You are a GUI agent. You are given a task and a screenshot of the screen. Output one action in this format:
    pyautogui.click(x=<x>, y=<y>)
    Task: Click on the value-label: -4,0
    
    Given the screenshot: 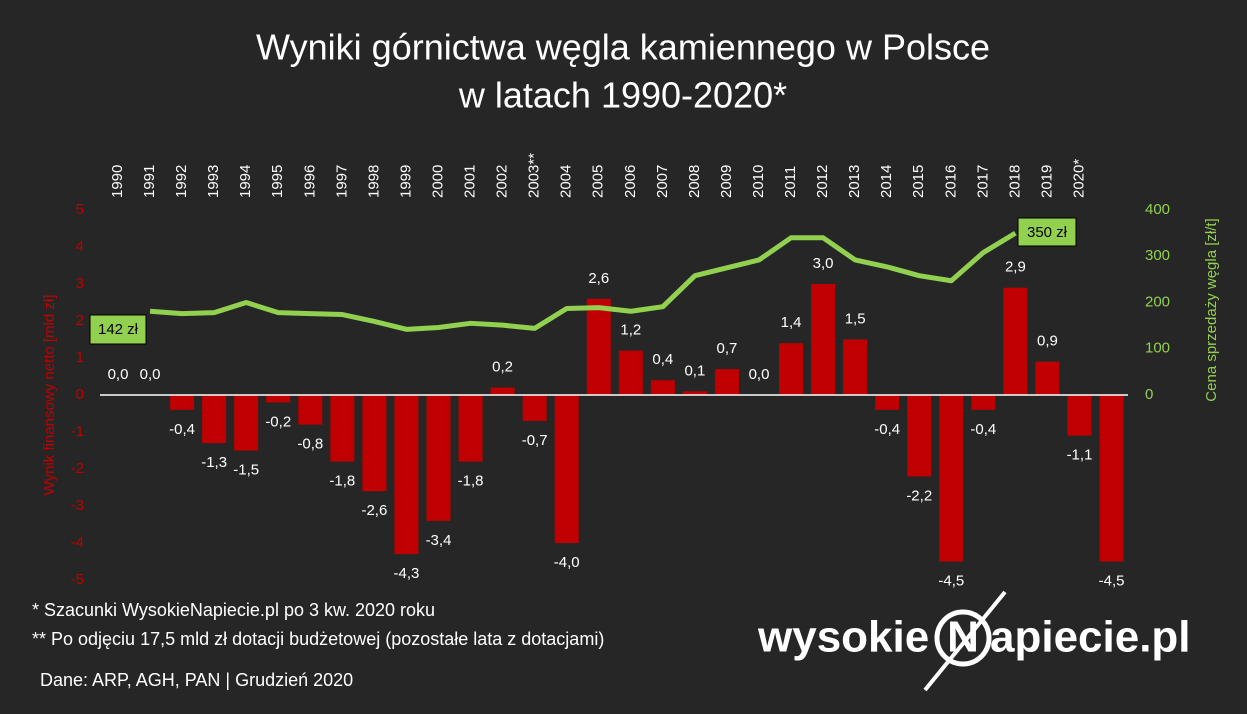 What is the action you would take?
    pyautogui.click(x=567, y=562)
    